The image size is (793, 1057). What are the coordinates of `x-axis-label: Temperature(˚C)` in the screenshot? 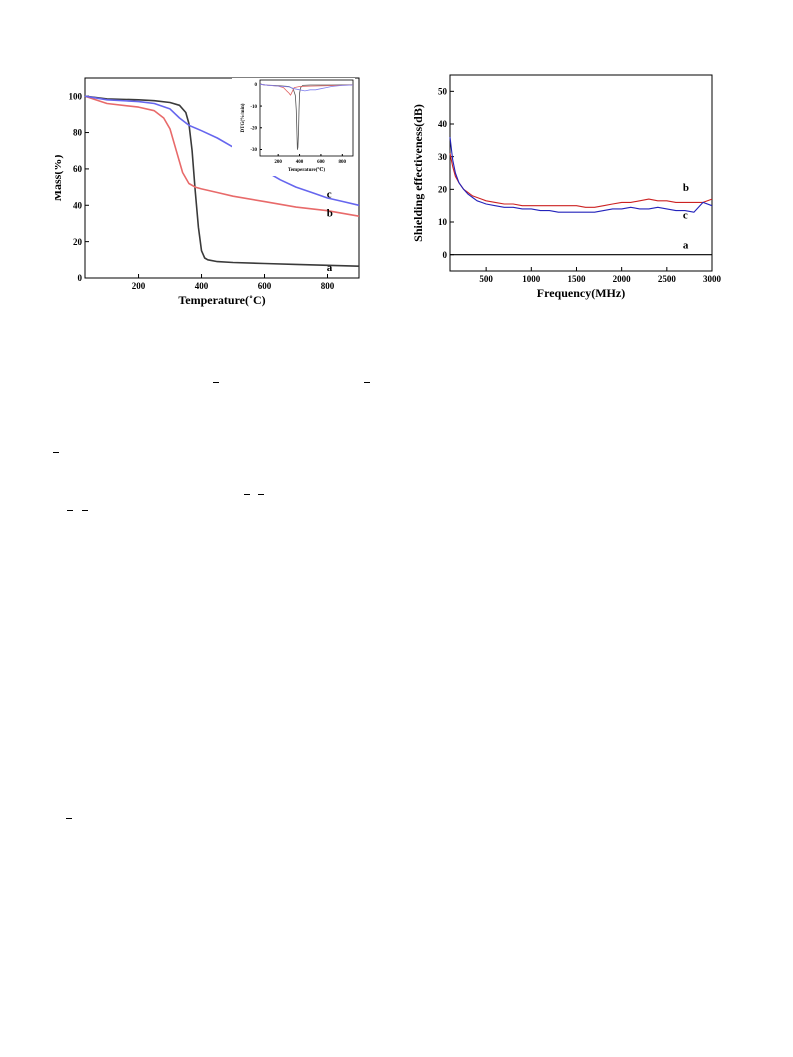 It's located at (221, 300).